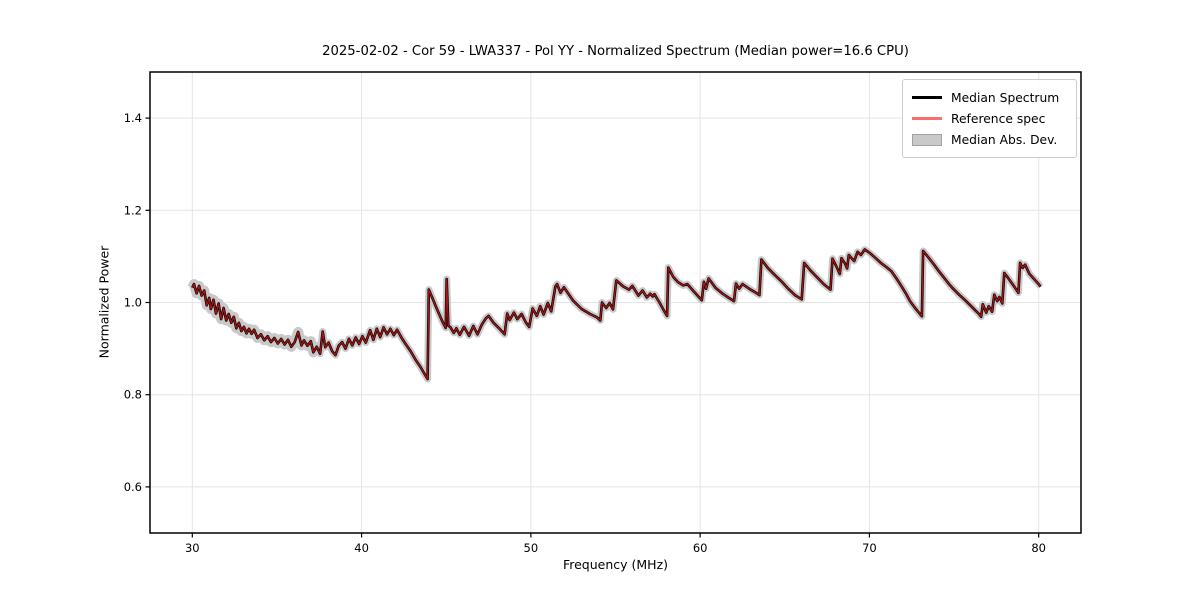 The image size is (1200, 600). I want to click on legend-sample-reference-line, so click(927, 118).